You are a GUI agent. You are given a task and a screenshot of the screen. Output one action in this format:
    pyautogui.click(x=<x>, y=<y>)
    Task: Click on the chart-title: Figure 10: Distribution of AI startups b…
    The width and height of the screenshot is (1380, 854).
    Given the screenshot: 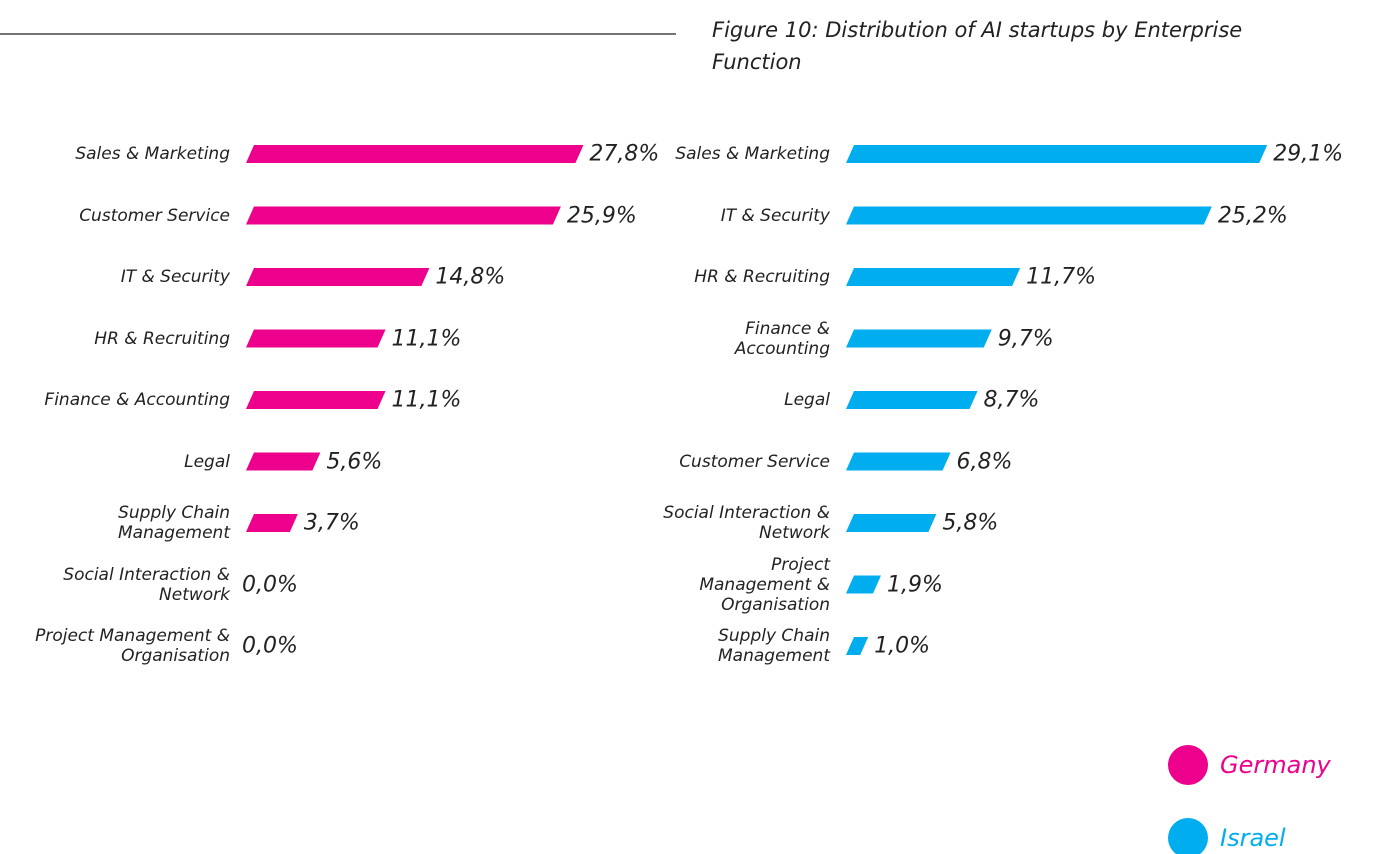 What is the action you would take?
    pyautogui.click(x=977, y=46)
    